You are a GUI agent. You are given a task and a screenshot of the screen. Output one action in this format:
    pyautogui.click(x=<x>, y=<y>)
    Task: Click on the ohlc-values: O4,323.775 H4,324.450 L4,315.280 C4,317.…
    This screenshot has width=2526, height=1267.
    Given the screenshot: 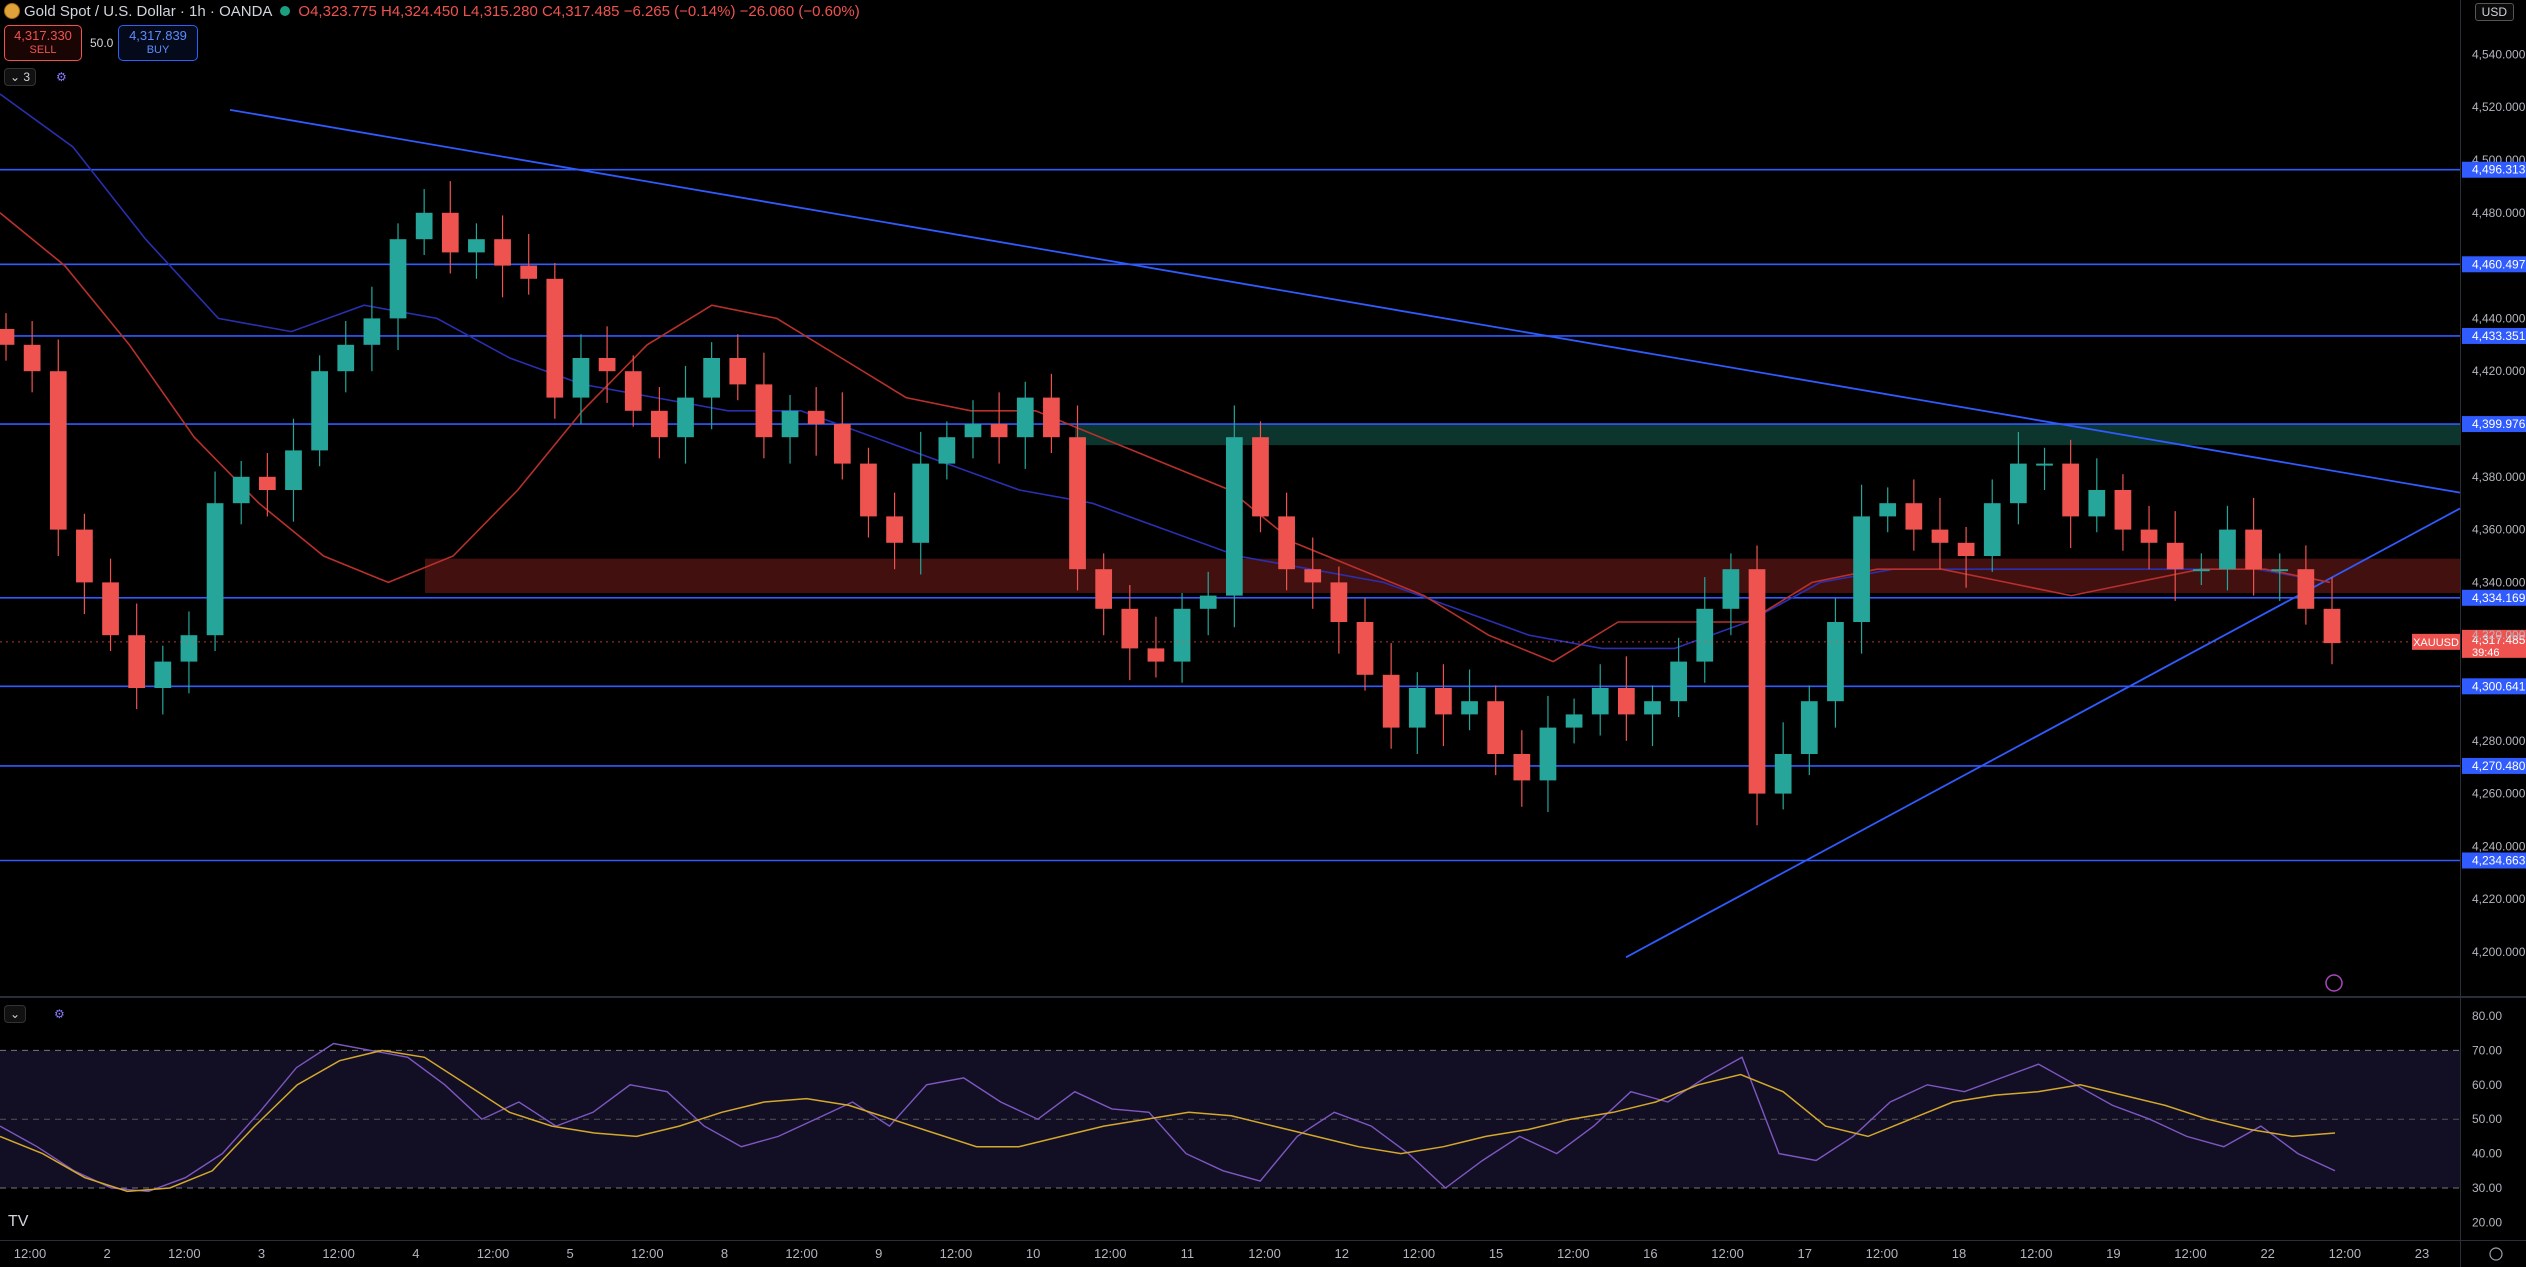 What is the action you would take?
    pyautogui.click(x=579, y=11)
    